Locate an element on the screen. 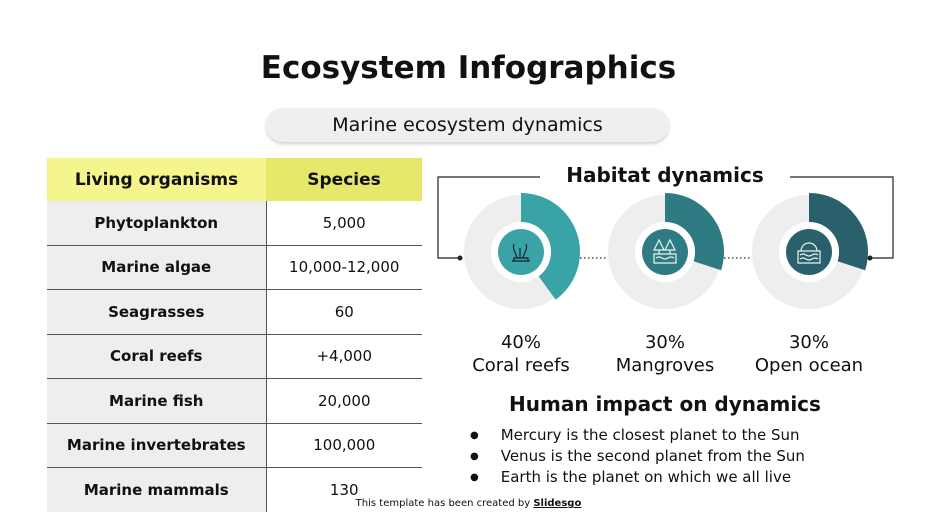 The height and width of the screenshot is (527, 937). table-row: Seagrasses 60 is located at coordinates (234, 312).